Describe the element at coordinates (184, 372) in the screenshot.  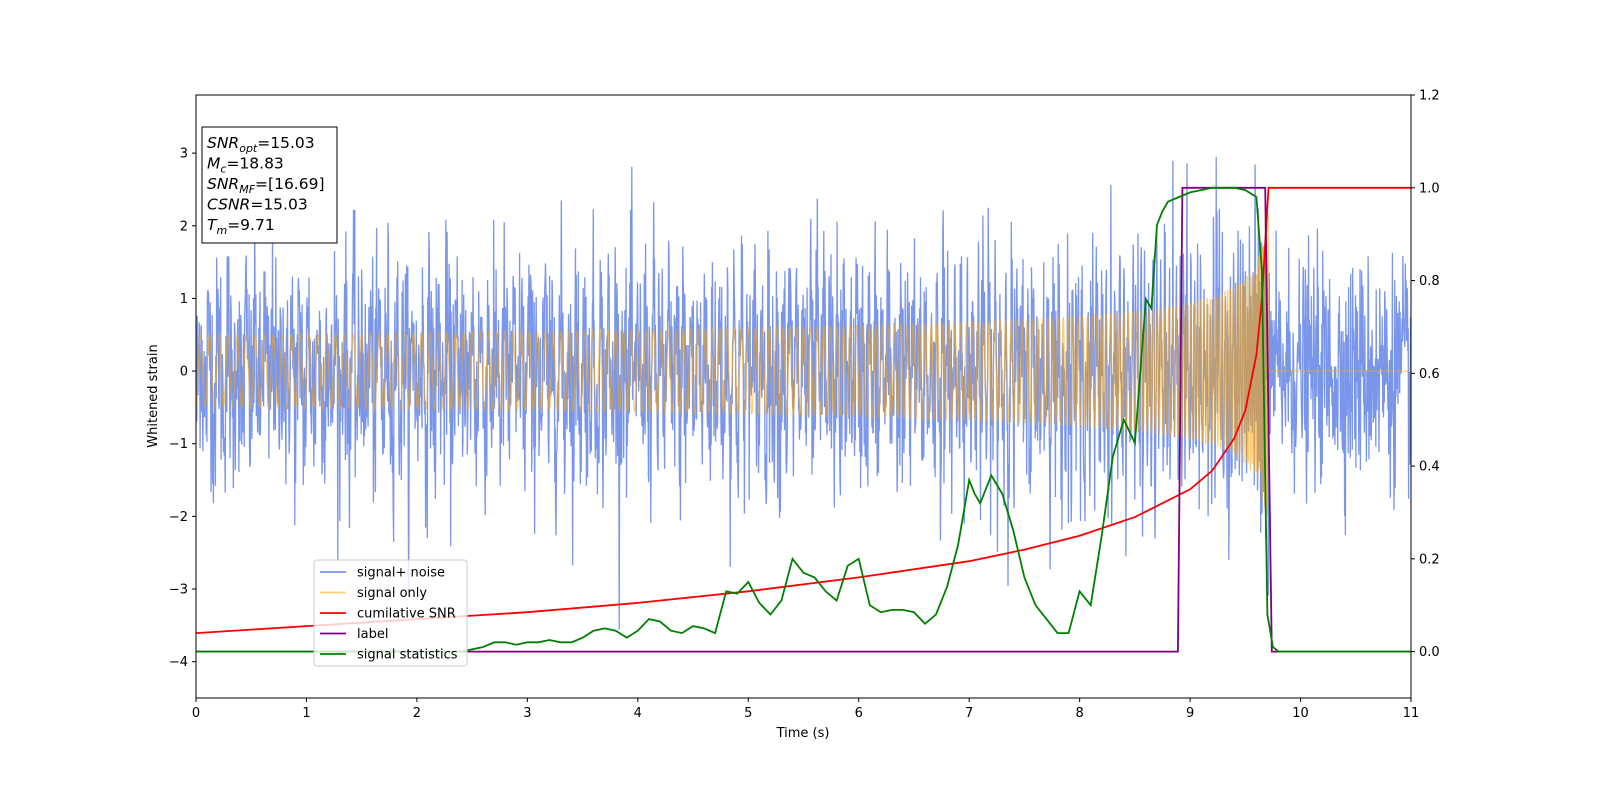
I see `y-left-tick-label: 0` at that location.